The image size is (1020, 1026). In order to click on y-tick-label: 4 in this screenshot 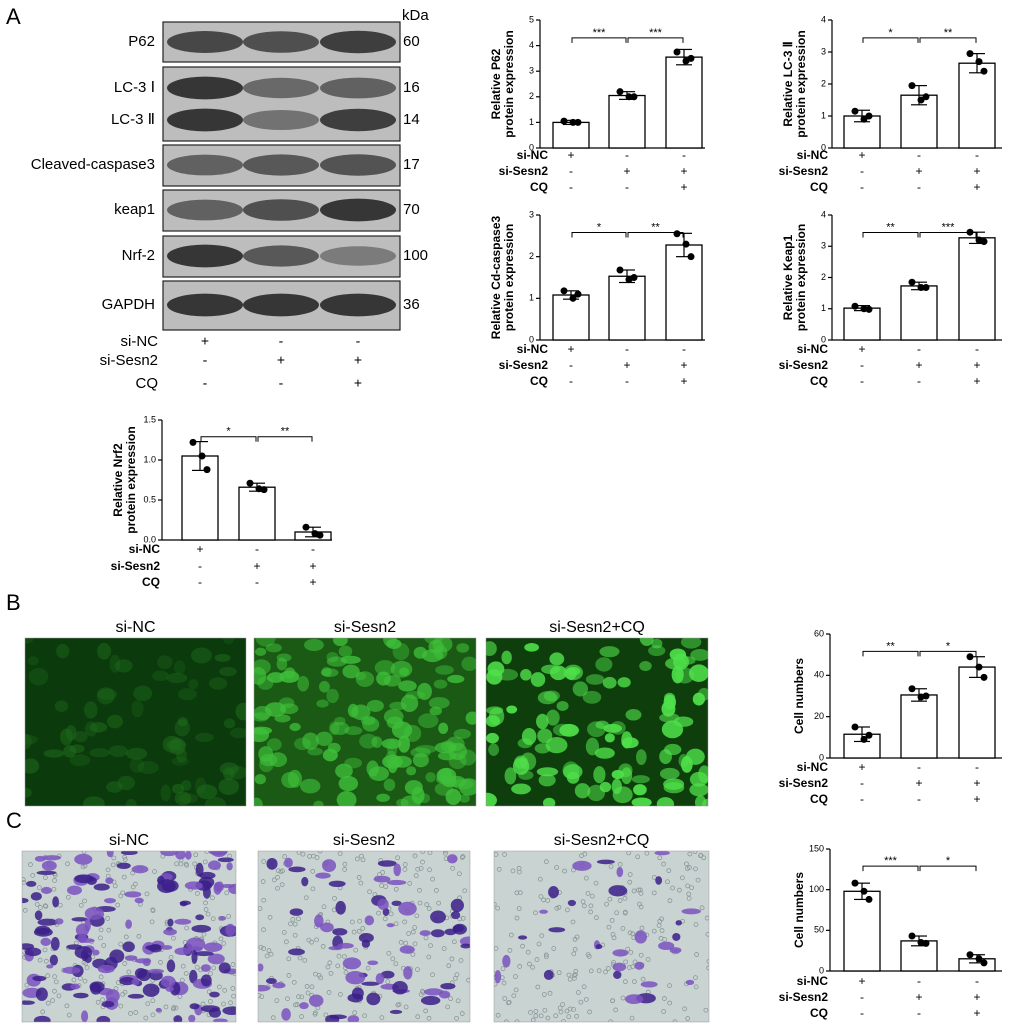, I will do `click(823, 19)`.